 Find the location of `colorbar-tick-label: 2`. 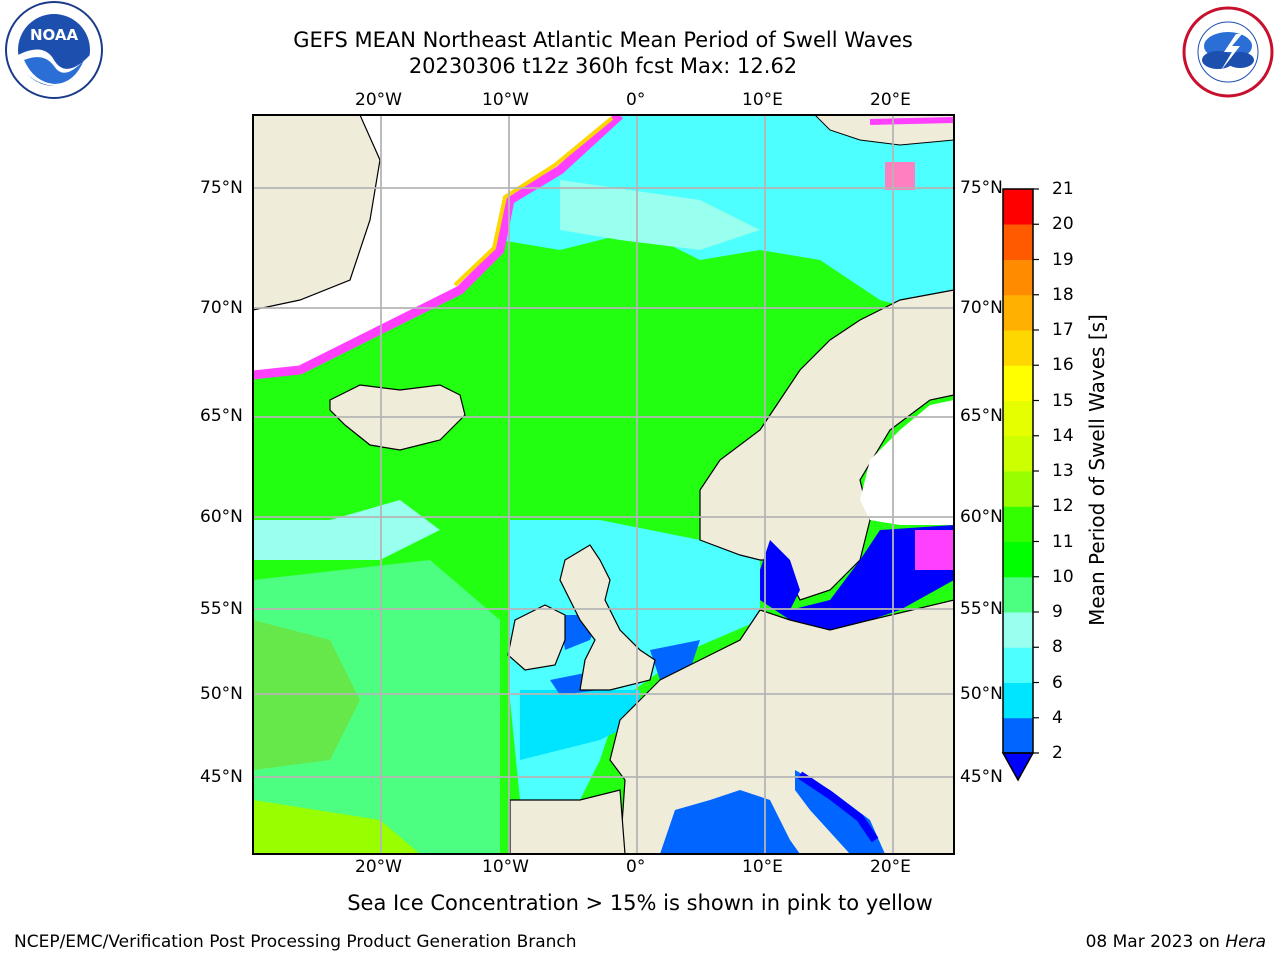

colorbar-tick-label: 2 is located at coordinates (1057, 753).